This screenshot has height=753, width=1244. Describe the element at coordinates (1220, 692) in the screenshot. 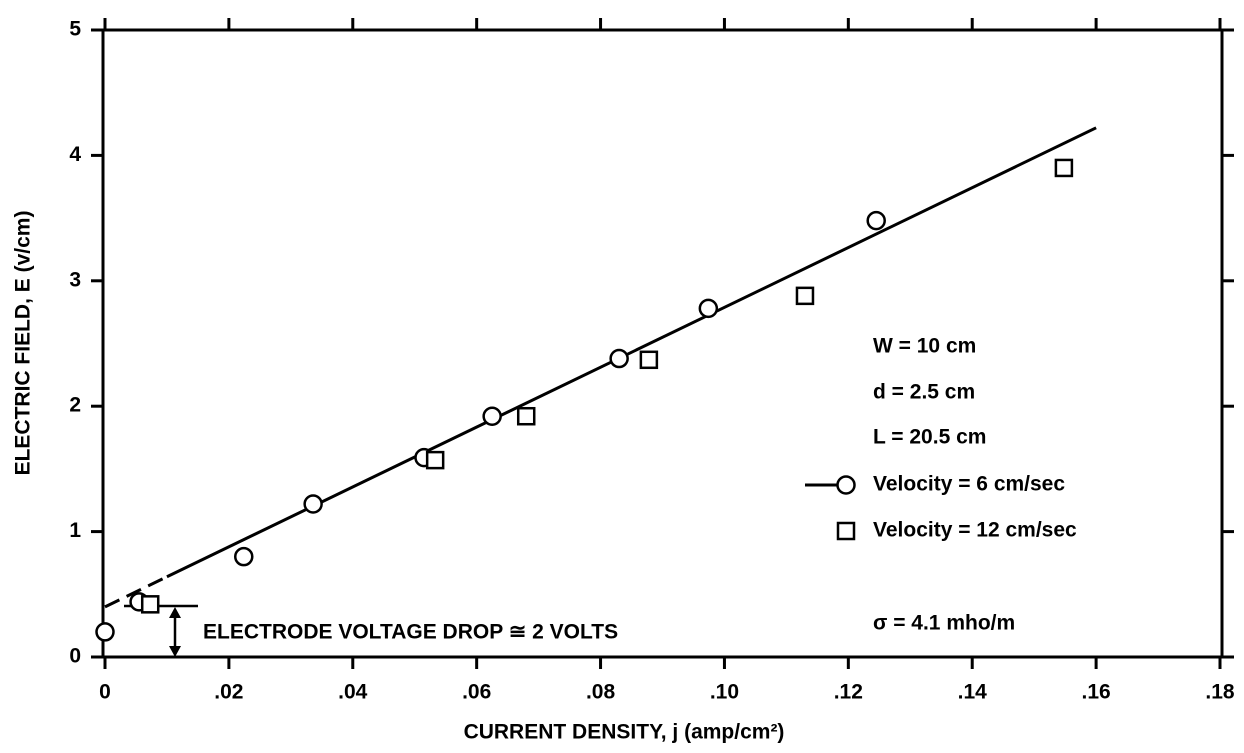

I see `x-tick-label: .18` at that location.